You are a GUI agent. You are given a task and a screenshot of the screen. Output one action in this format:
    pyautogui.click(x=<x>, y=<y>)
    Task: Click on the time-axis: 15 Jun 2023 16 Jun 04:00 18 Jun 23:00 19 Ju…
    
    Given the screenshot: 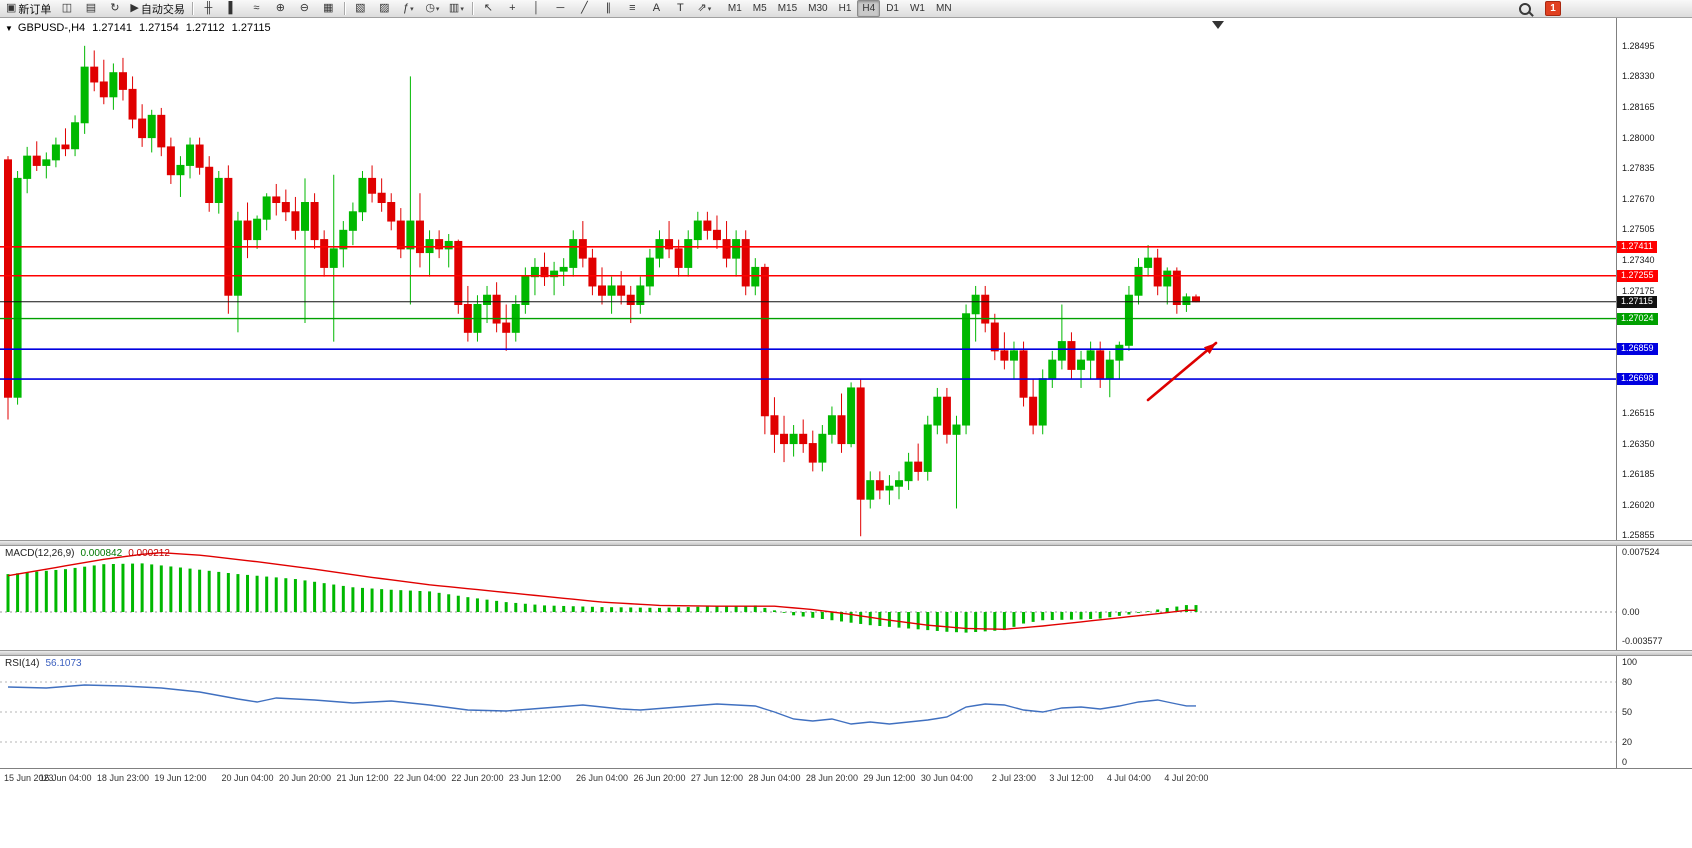 What is the action you would take?
    pyautogui.click(x=846, y=778)
    